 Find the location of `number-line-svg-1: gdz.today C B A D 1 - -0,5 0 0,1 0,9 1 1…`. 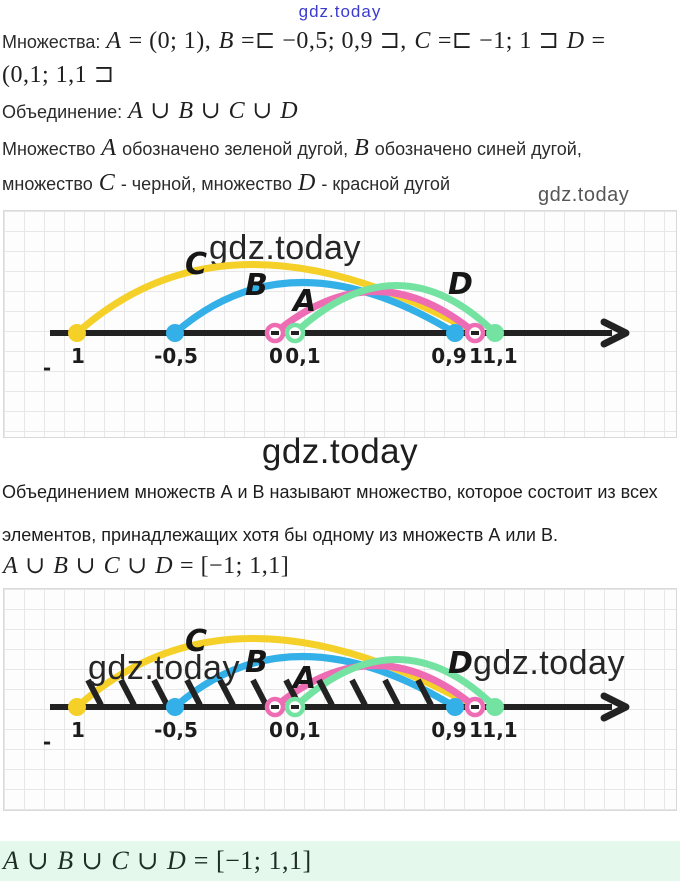

number-line-svg-1: gdz.today C B A D 1 - -0,5 0 0,1 0,9 1 1… is located at coordinates (336, 304).